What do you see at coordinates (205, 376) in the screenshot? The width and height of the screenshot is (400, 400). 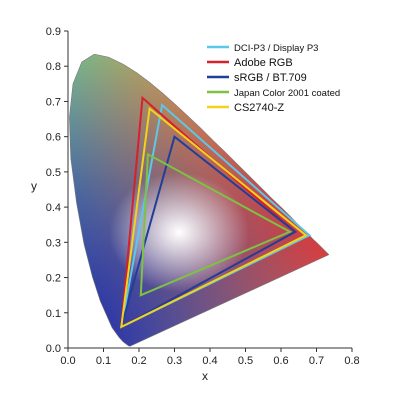 I see `x-axis-label: x` at bounding box center [205, 376].